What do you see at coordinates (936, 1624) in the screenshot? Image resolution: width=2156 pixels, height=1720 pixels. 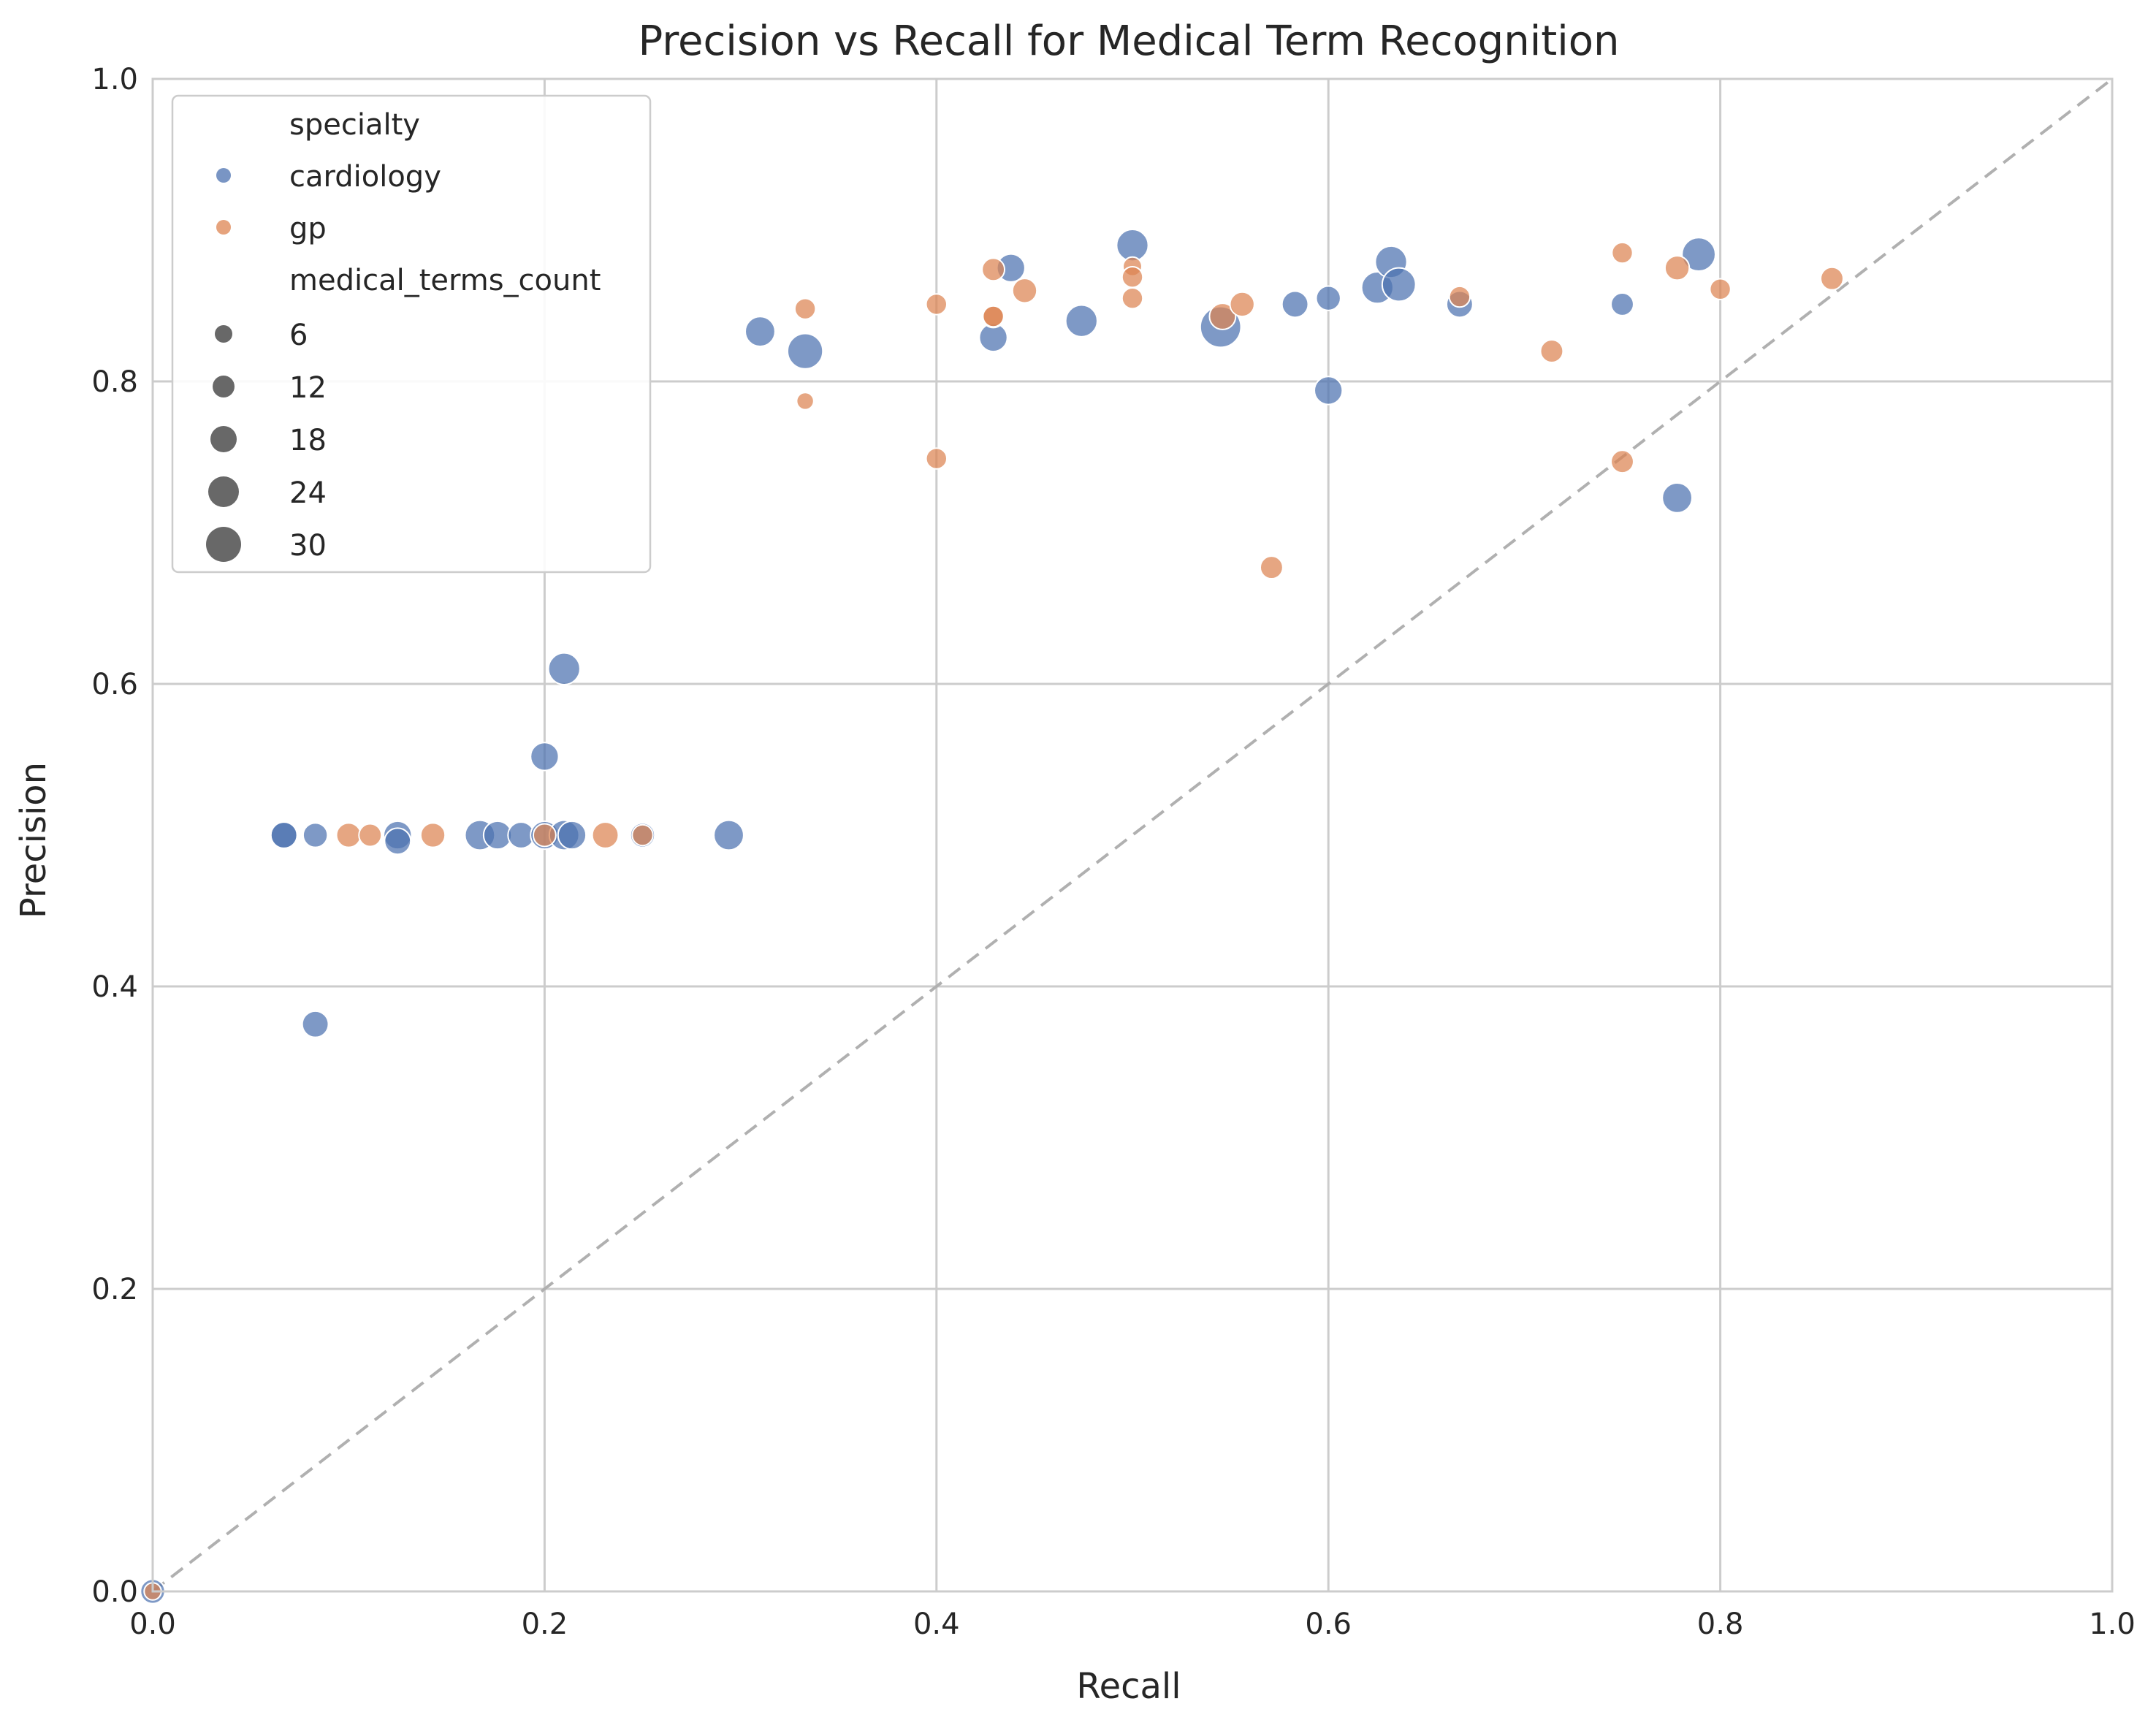 I see `x-tick-label: 0.4` at bounding box center [936, 1624].